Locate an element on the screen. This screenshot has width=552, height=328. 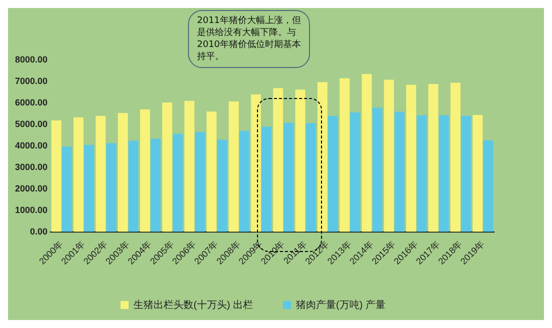
y-tick-label: 4000.00 is located at coordinates (31, 145).